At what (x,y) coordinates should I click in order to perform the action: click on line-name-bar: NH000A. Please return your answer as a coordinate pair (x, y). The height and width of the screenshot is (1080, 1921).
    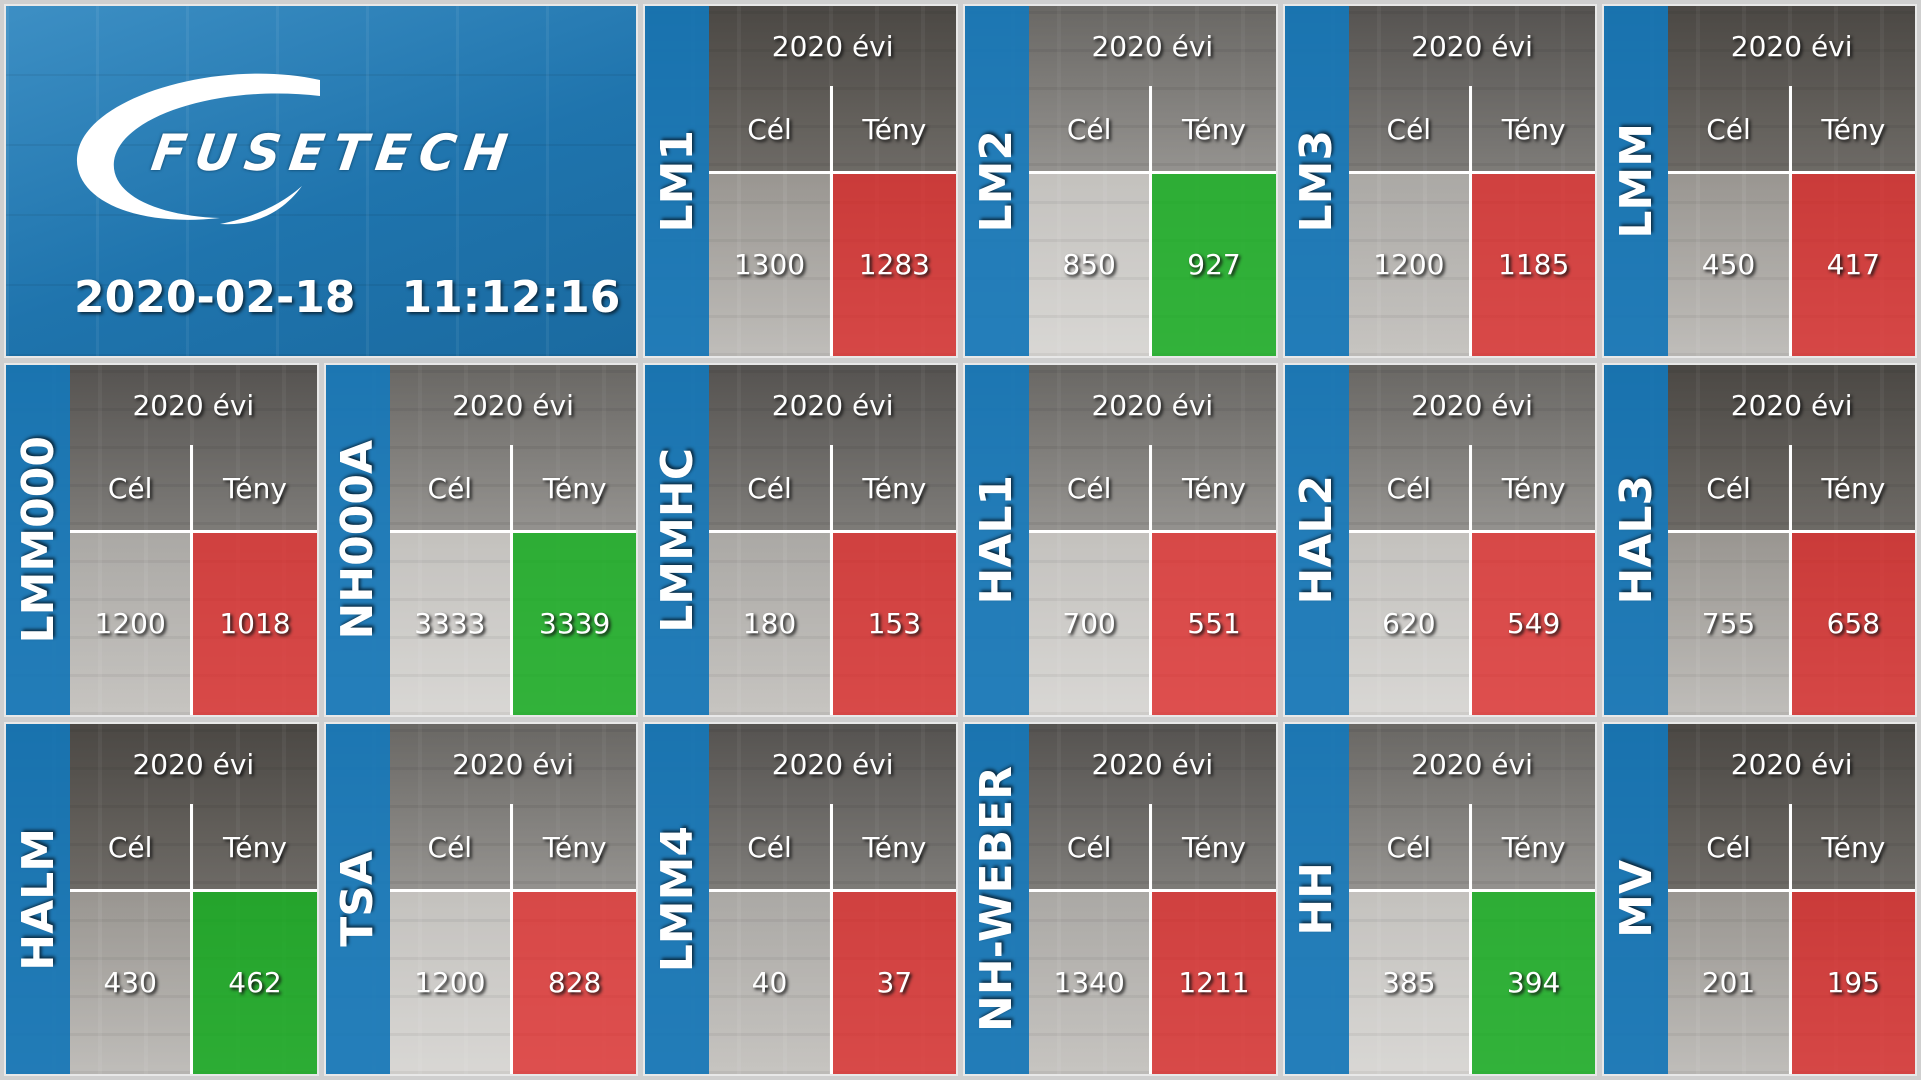
    Looking at the image, I should click on (357, 540).